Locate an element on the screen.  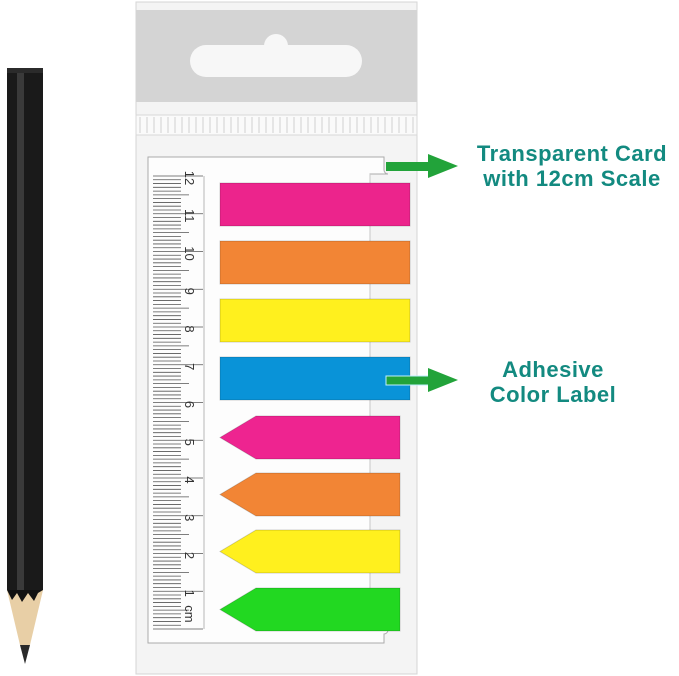
ruler-number: 3 is located at coordinates (189, 517).